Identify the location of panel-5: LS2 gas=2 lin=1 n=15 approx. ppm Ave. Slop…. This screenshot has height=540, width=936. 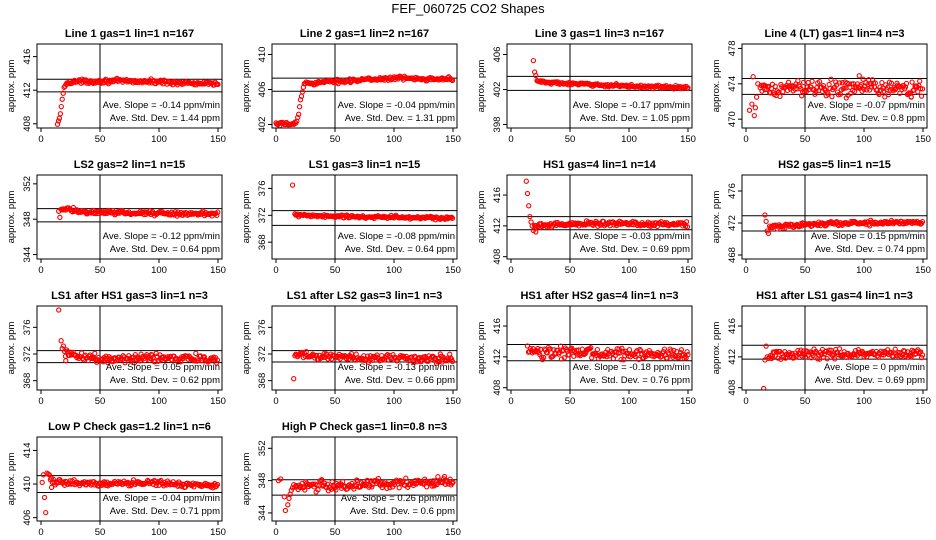
(116, 217).